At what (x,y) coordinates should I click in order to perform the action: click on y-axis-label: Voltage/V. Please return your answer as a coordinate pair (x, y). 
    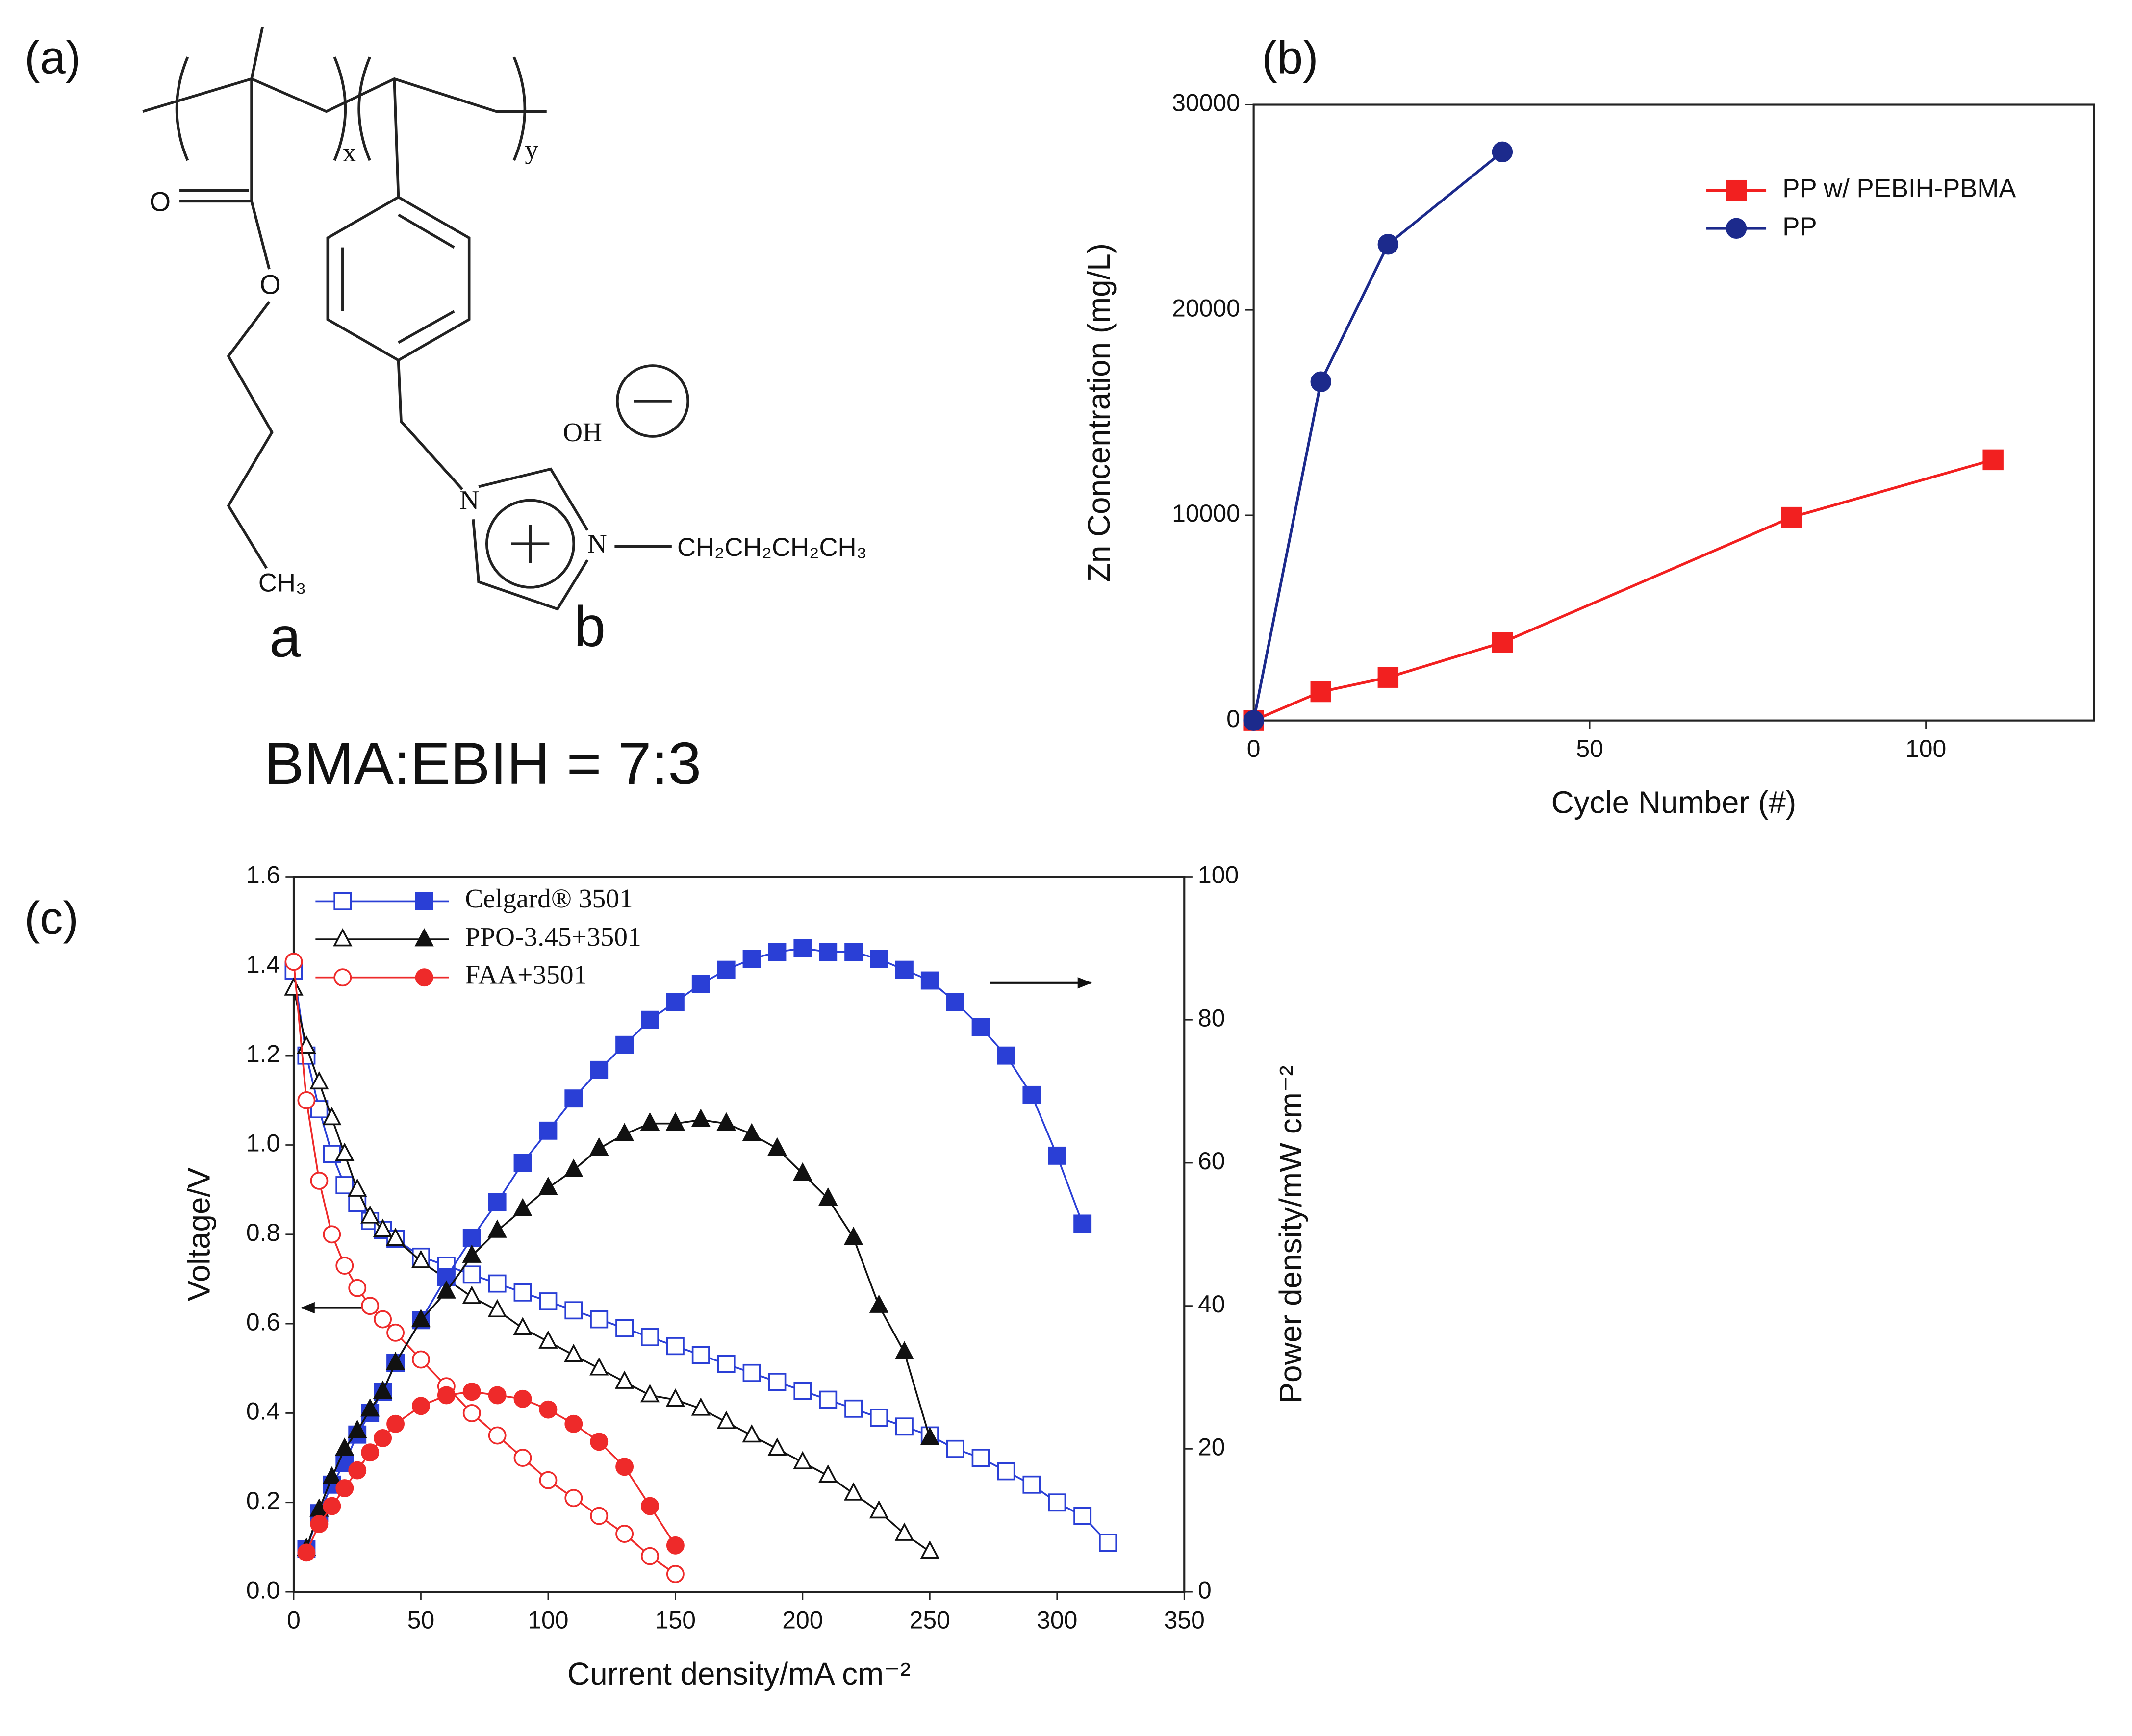
    Looking at the image, I should click on (199, 1234).